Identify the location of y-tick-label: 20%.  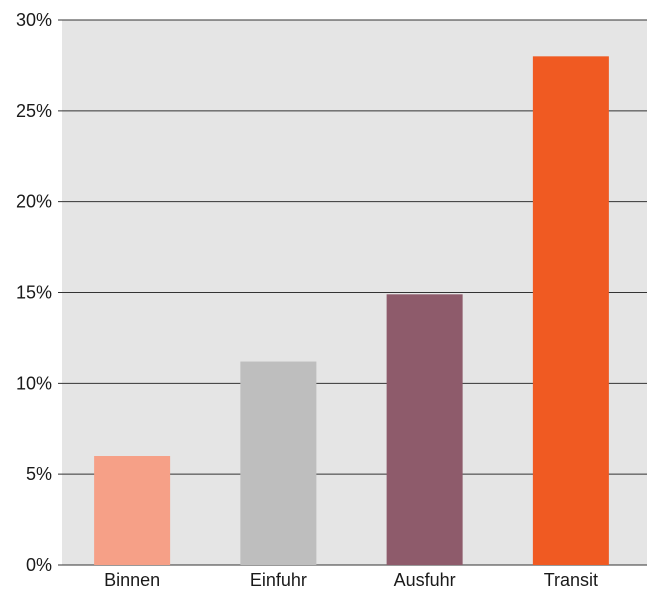
(34, 202).